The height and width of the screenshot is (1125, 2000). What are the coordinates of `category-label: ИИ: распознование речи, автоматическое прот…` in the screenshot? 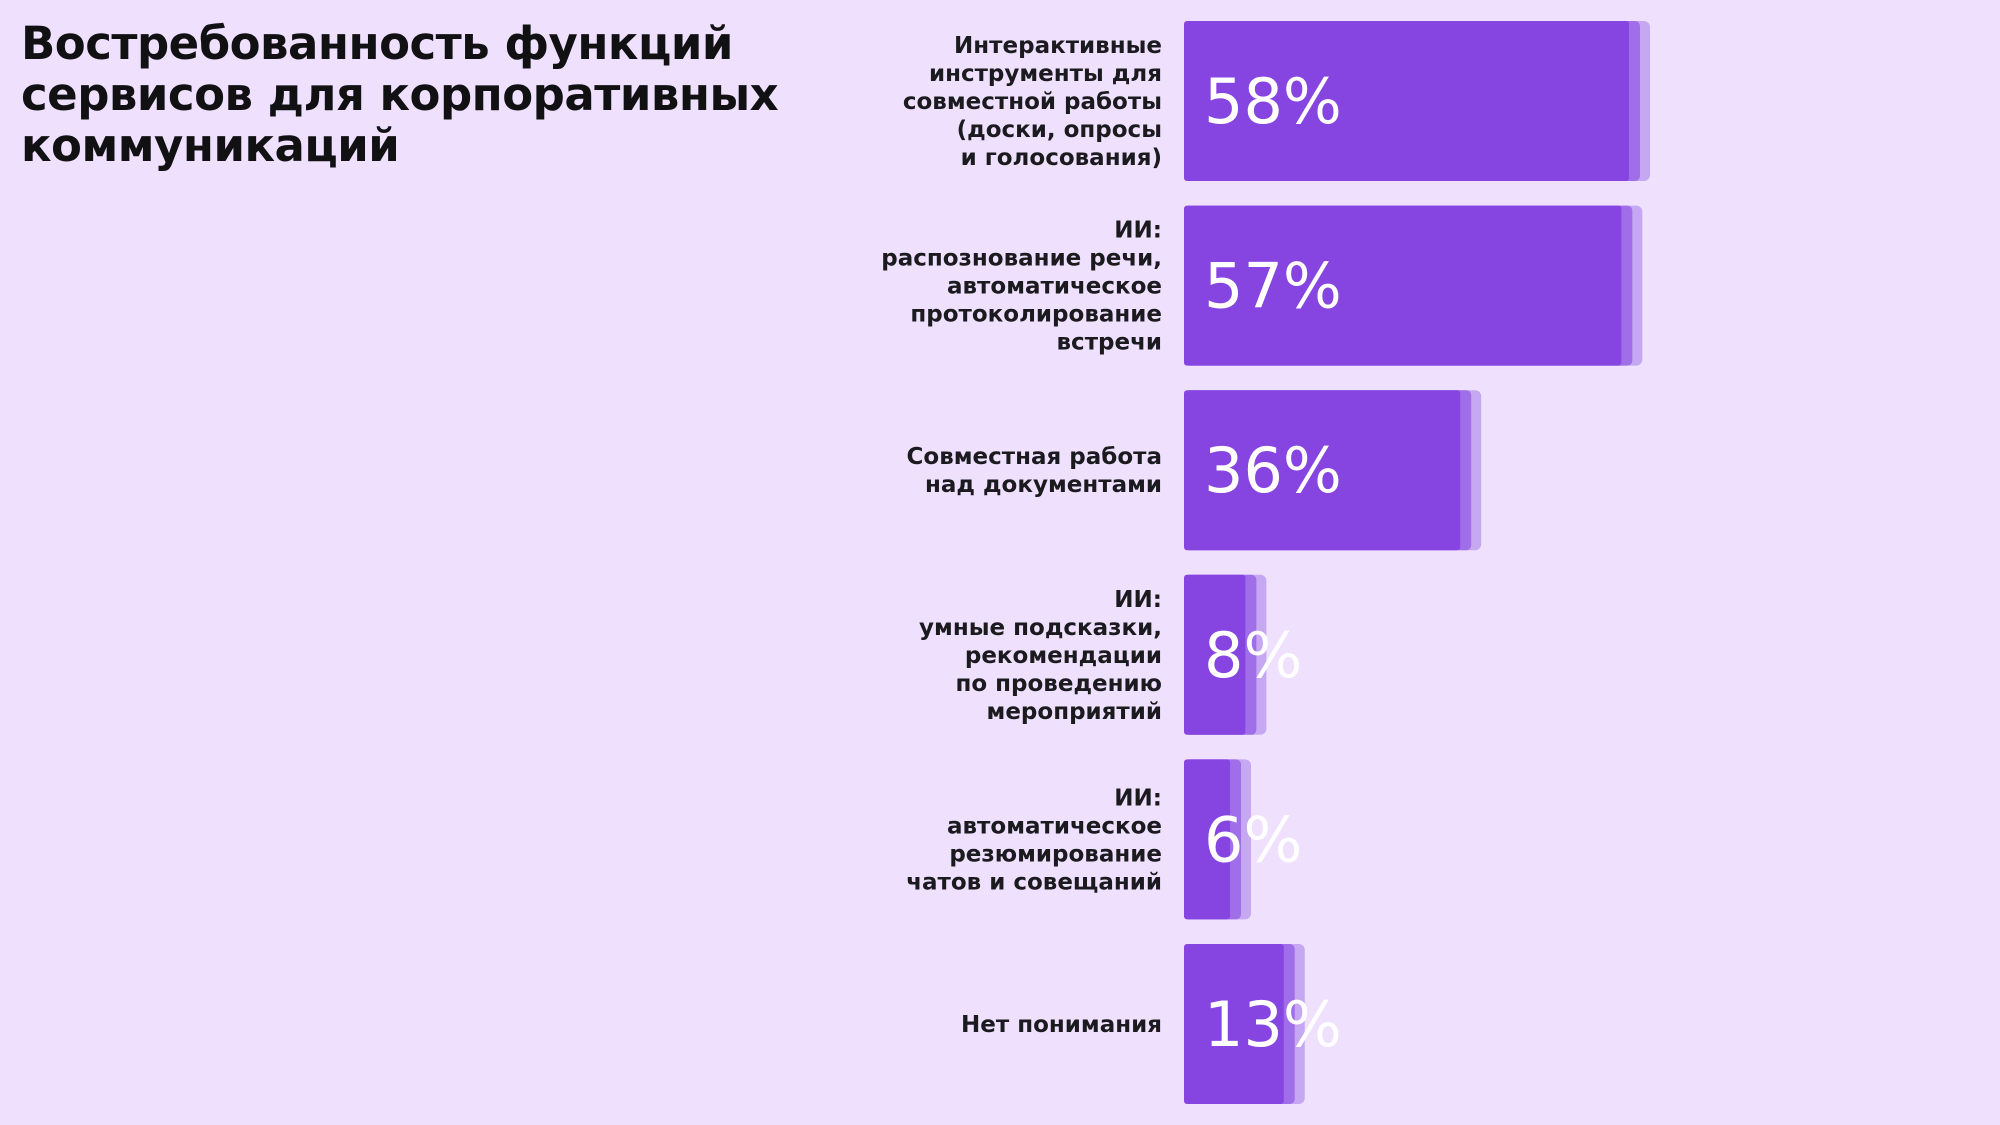 It's located at (1021, 287).